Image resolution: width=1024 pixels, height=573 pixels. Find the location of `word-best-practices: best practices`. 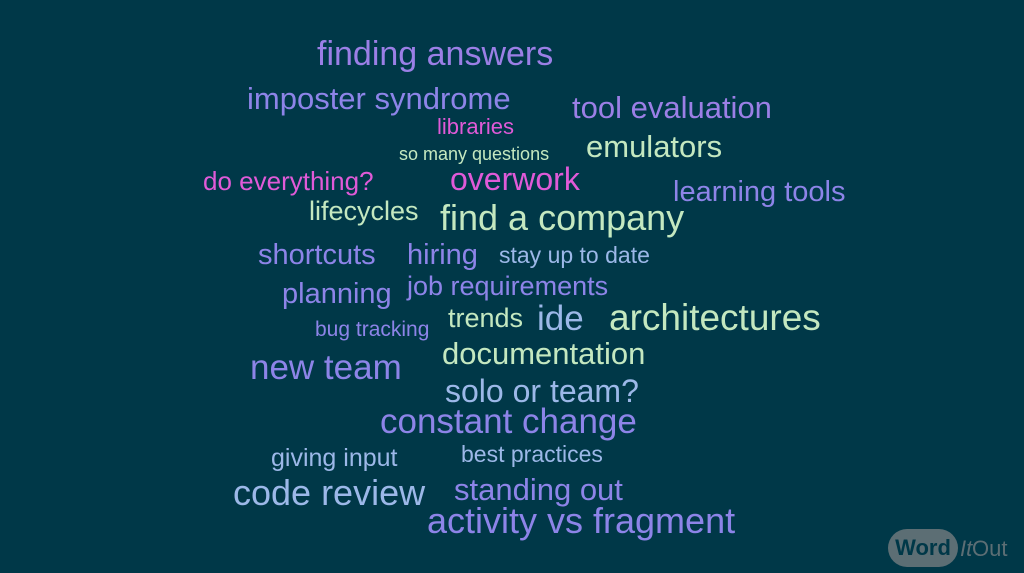

word-best-practices: best practices is located at coordinates (532, 454).